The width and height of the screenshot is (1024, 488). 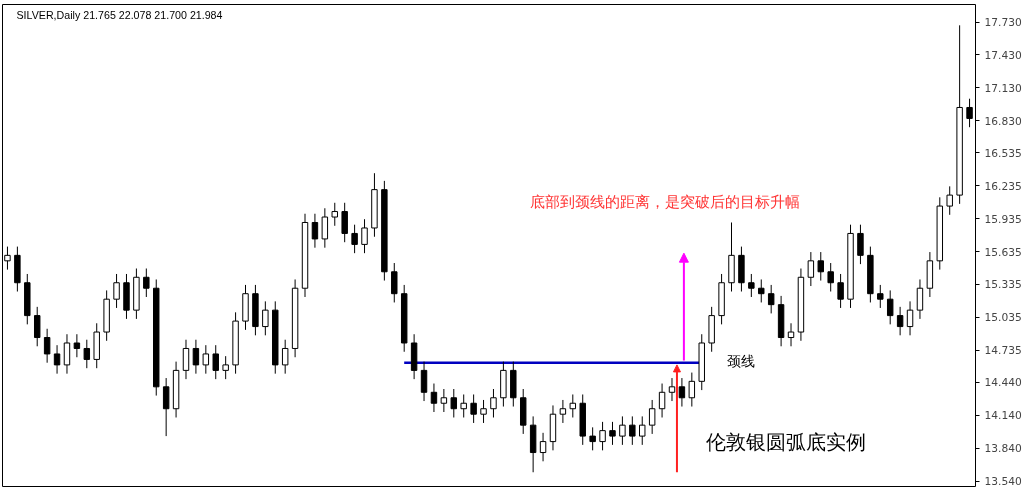 What do you see at coordinates (1003, 383) in the screenshot?
I see `y-tick-label: 14.440` at bounding box center [1003, 383].